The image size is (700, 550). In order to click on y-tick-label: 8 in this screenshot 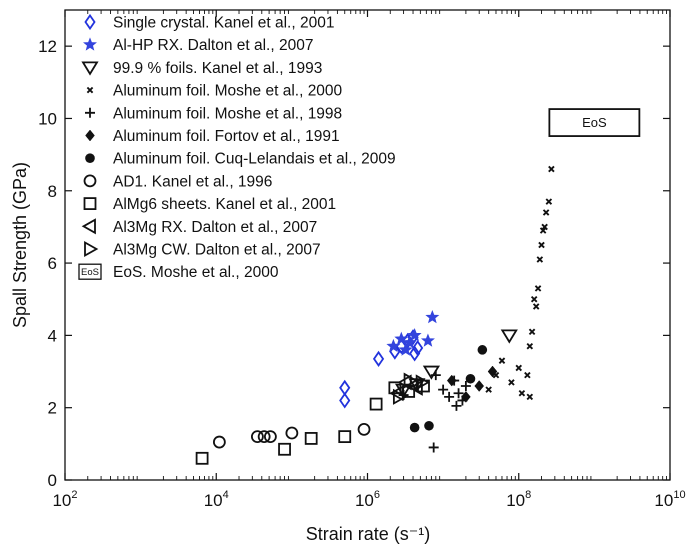, I will do `click(52, 191)`.